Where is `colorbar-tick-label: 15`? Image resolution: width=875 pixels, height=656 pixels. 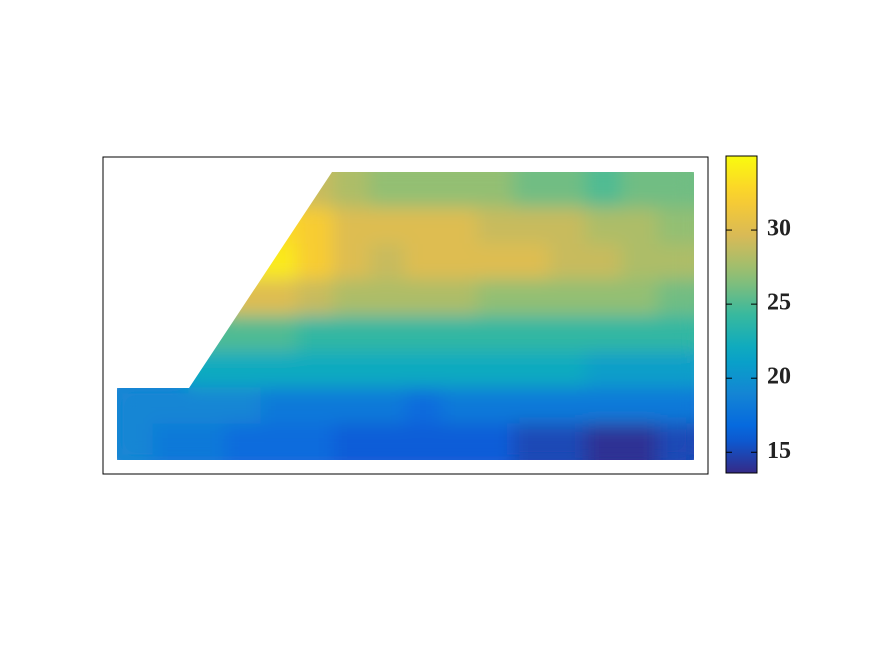
colorbar-tick-label: 15 is located at coordinates (779, 451).